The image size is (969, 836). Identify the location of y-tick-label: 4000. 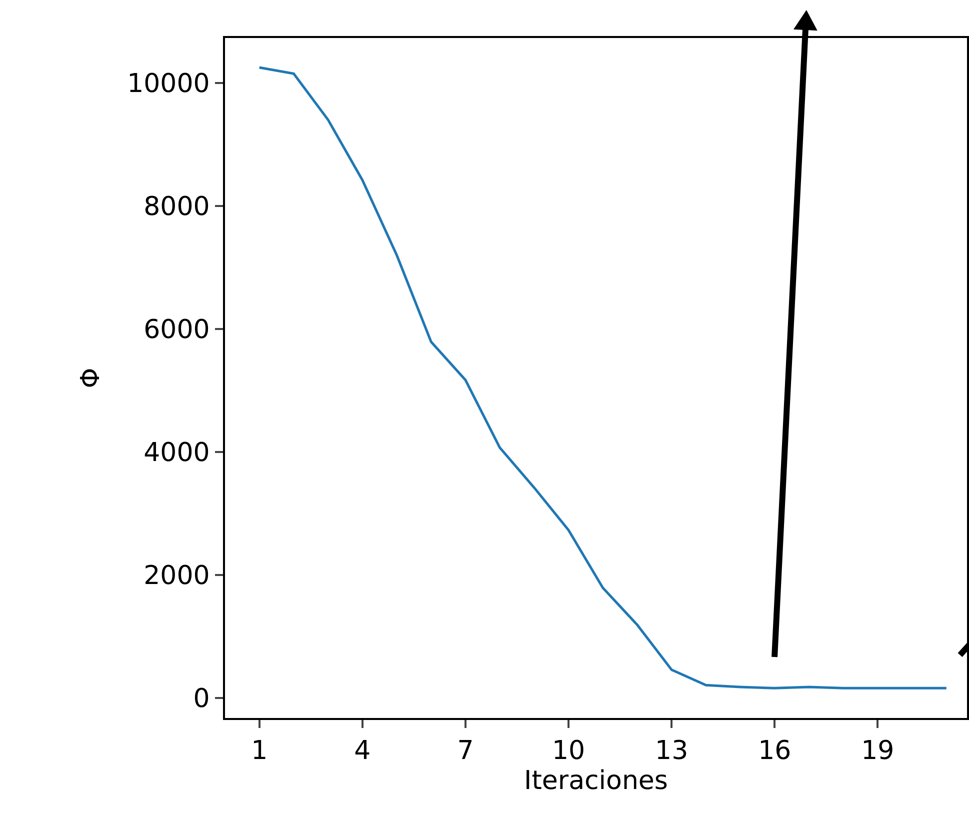
(177, 453).